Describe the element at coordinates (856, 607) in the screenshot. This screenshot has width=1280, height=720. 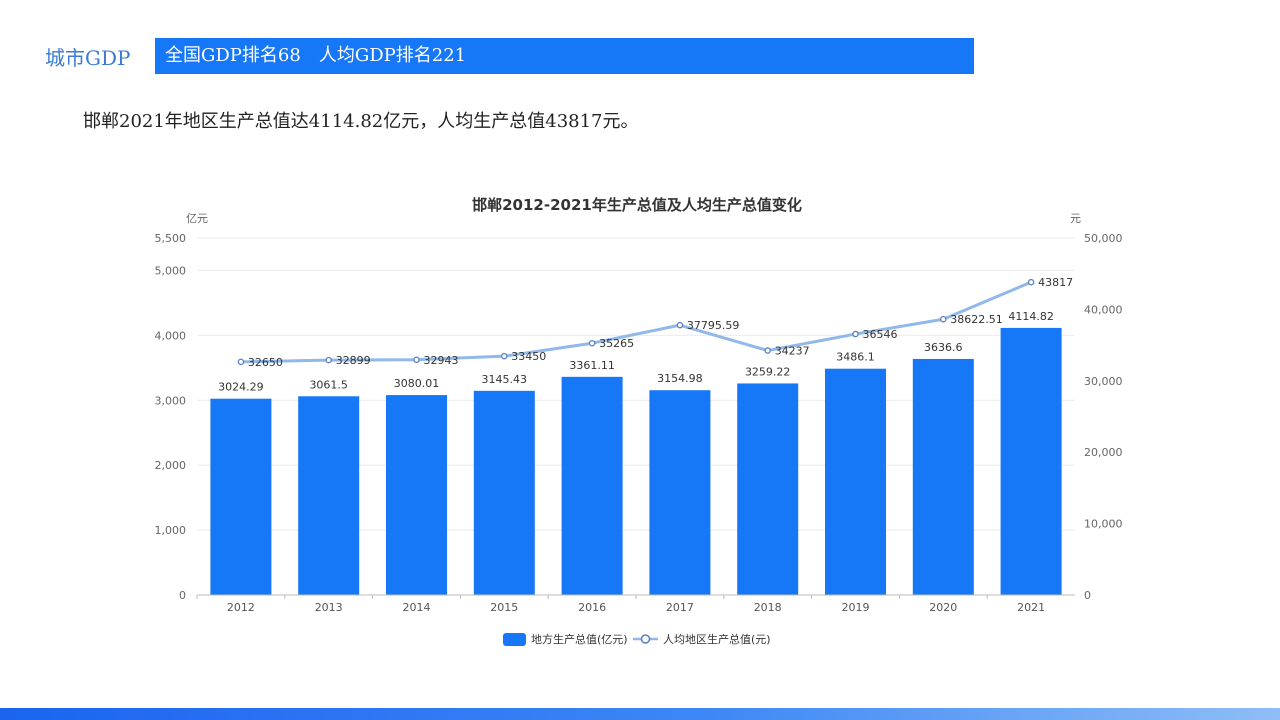
I see `x-tick-label: 2019` at that location.